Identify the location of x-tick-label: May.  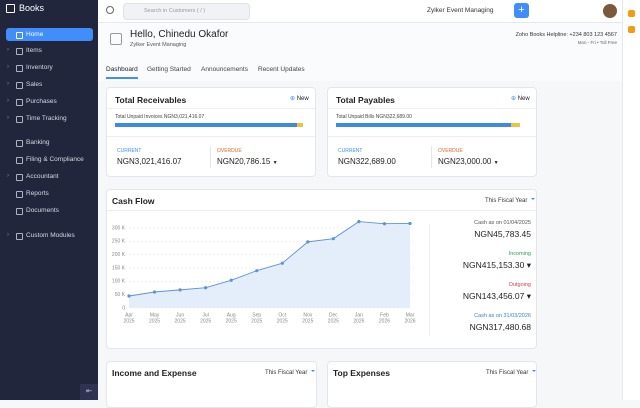
(155, 315).